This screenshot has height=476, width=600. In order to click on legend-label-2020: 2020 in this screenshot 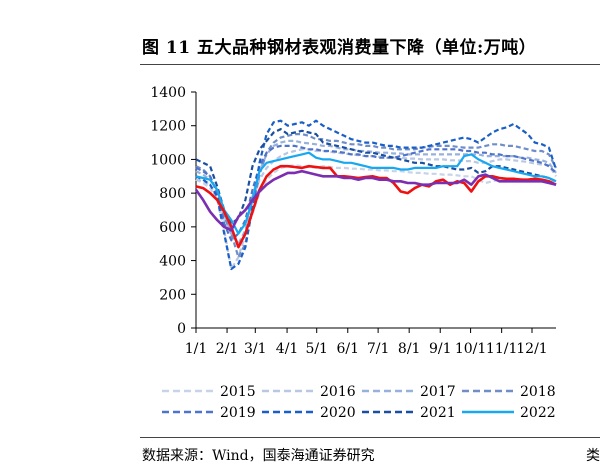, I will do `click(338, 413)`.